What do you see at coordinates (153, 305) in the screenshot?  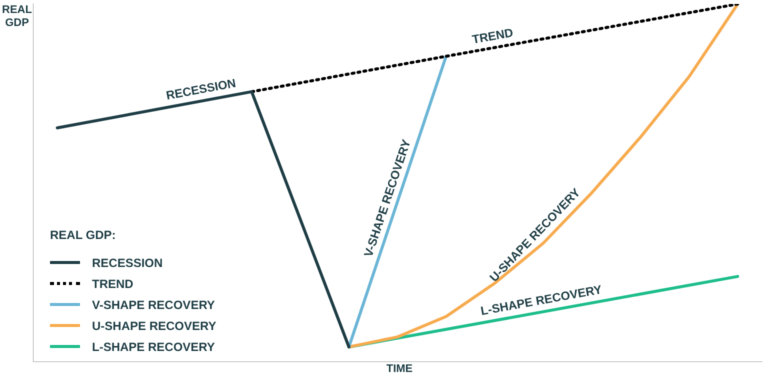 I see `legend-label: V-SHAPE RECOVERY` at bounding box center [153, 305].